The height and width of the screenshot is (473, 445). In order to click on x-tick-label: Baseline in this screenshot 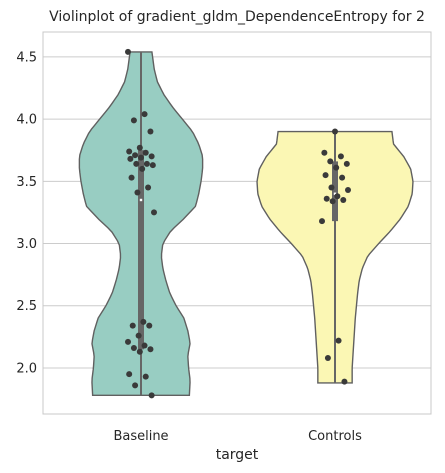, I will do `click(140, 436)`.